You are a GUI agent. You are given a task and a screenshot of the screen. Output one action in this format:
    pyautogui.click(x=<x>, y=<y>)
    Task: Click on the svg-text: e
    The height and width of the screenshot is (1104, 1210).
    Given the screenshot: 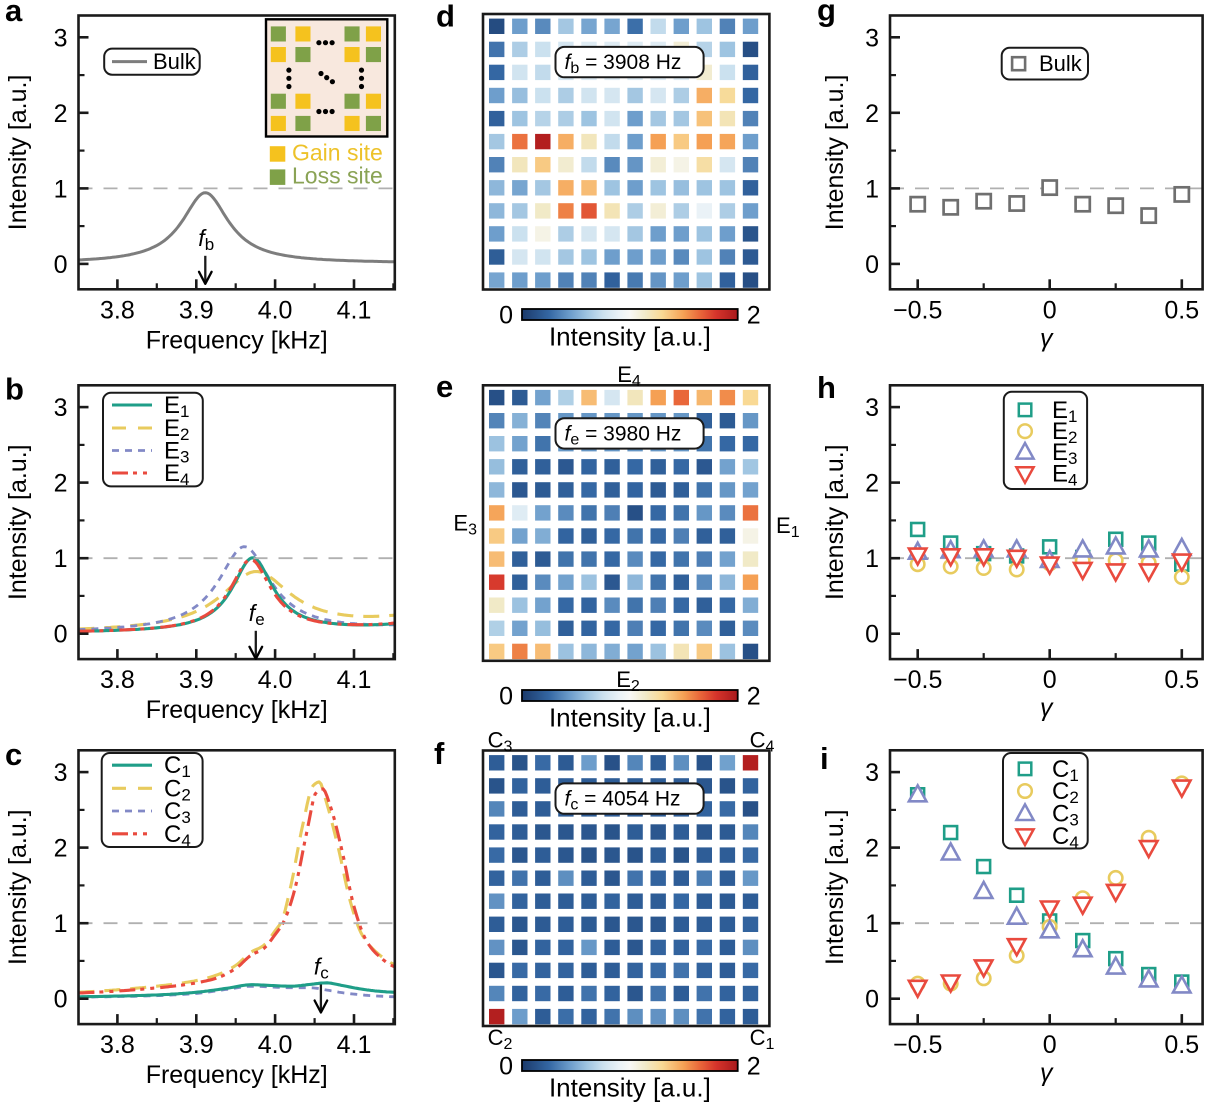 What is the action you would take?
    pyautogui.click(x=444, y=386)
    